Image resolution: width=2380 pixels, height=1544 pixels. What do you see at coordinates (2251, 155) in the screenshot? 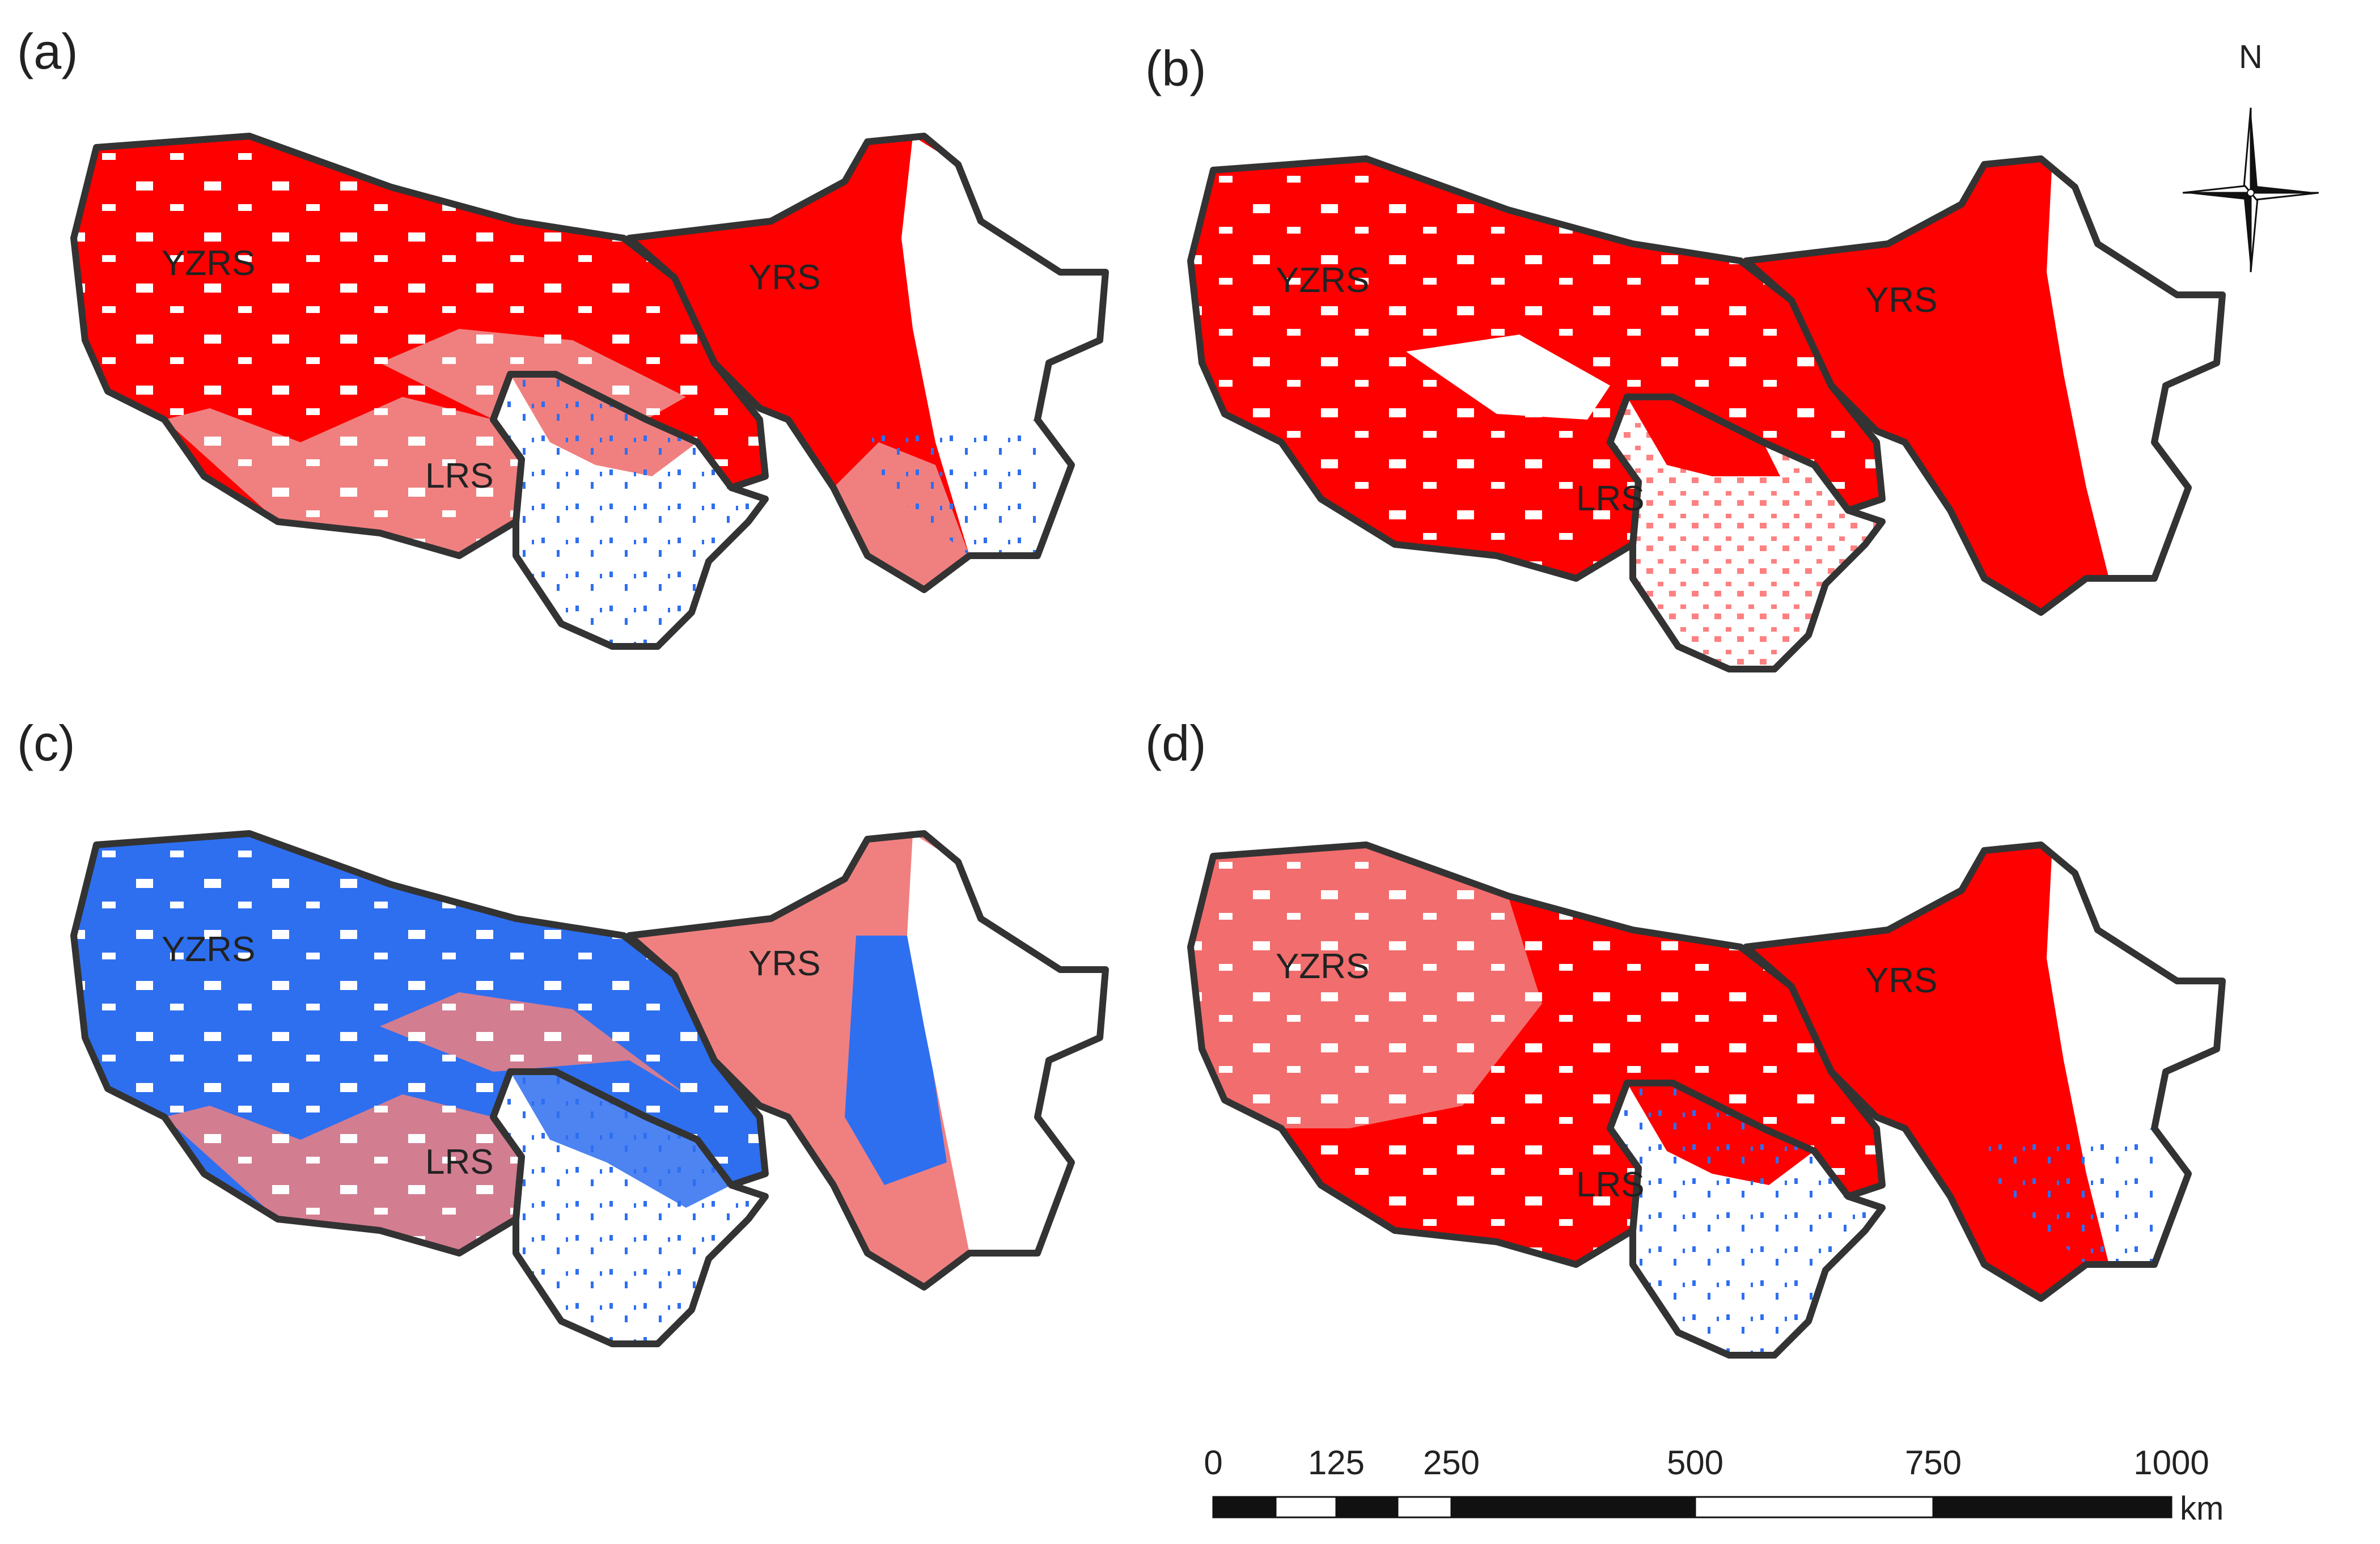
I see `north-arrow-icon: N` at bounding box center [2251, 155].